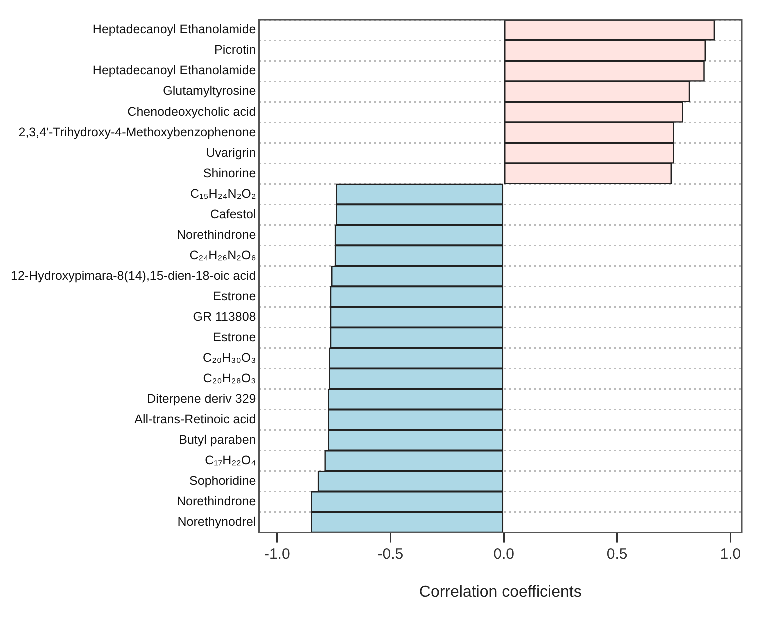 The image size is (764, 618). Describe the element at coordinates (231, 153) in the screenshot. I see `y-tick-label: Uvarigrin` at that location.